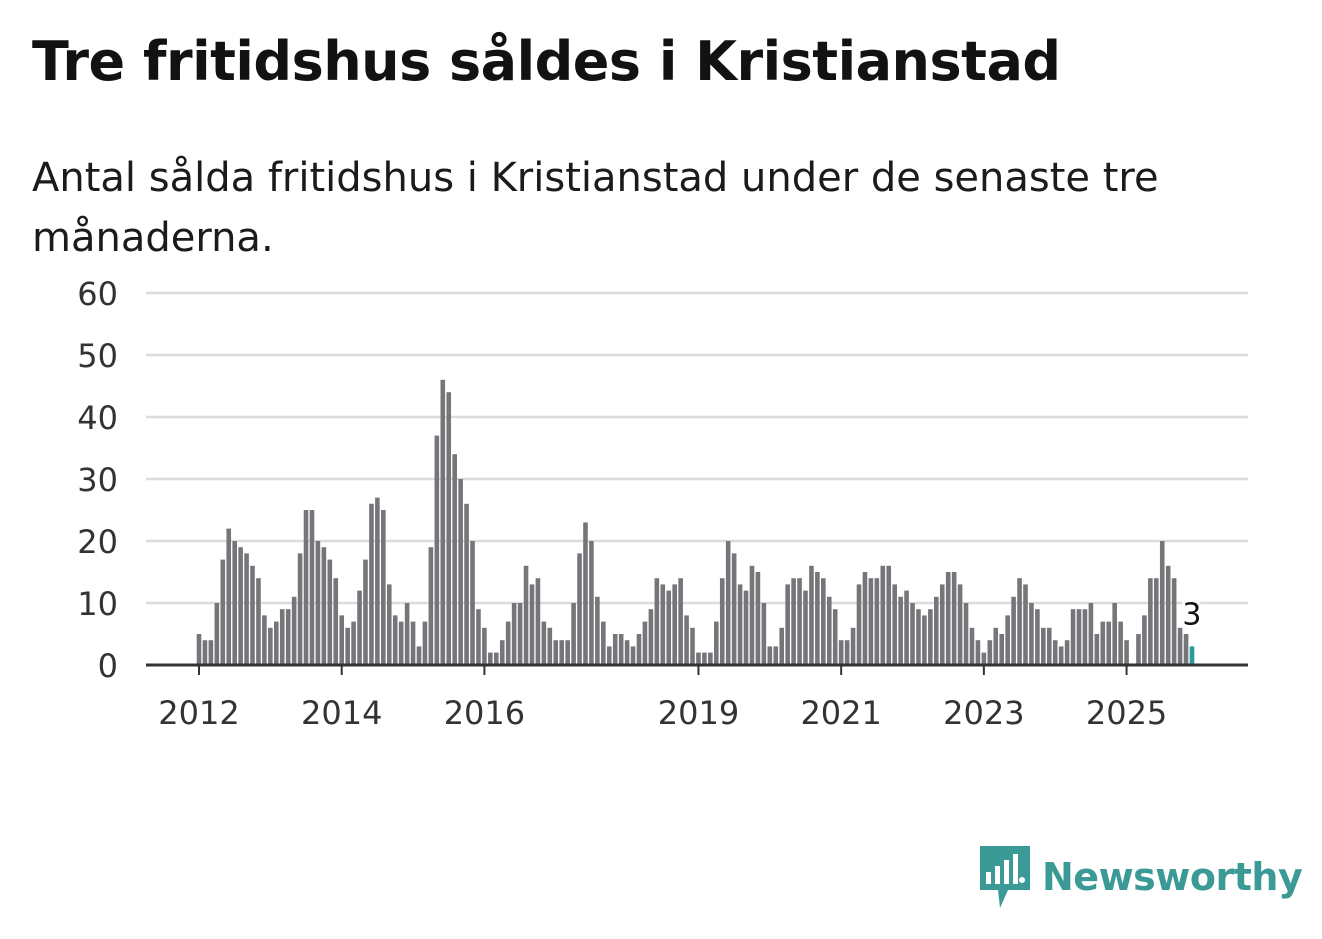 The height and width of the screenshot is (939, 1322). What do you see at coordinates (108, 666) in the screenshot?
I see `y-tick-label: 0` at bounding box center [108, 666].